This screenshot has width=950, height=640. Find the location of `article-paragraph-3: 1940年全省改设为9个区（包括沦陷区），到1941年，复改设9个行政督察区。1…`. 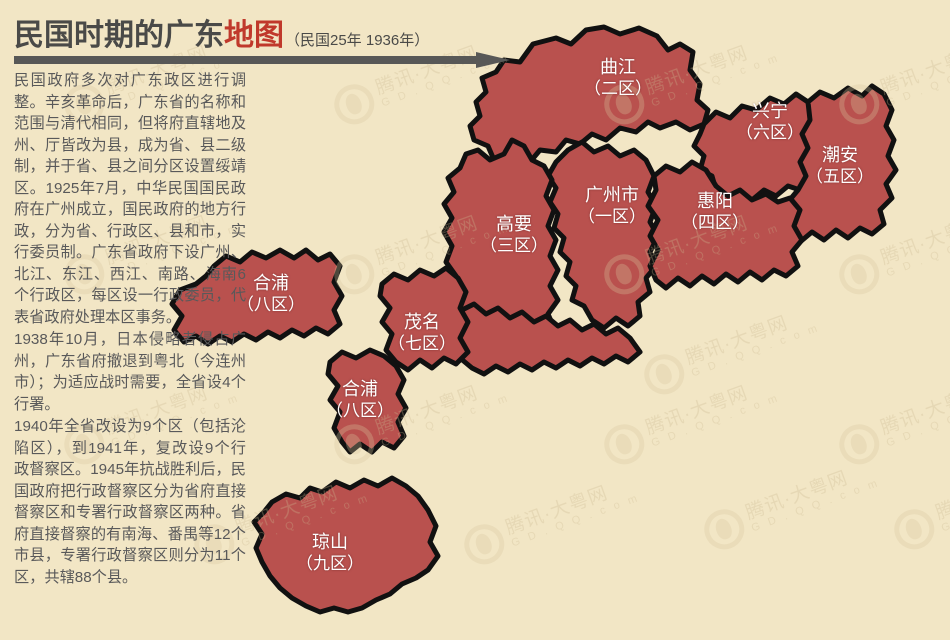

article-paragraph-3: 1940年全省改设为9个区（包括沦陷区），到1941年，复改设9个行政督察区。1… is located at coordinates (130, 502).